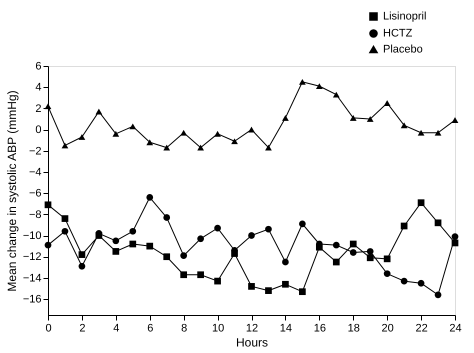 The width and height of the screenshot is (474, 353). What do you see at coordinates (35, 194) in the screenshot?
I see `y-tick-label: −6` at bounding box center [35, 194].